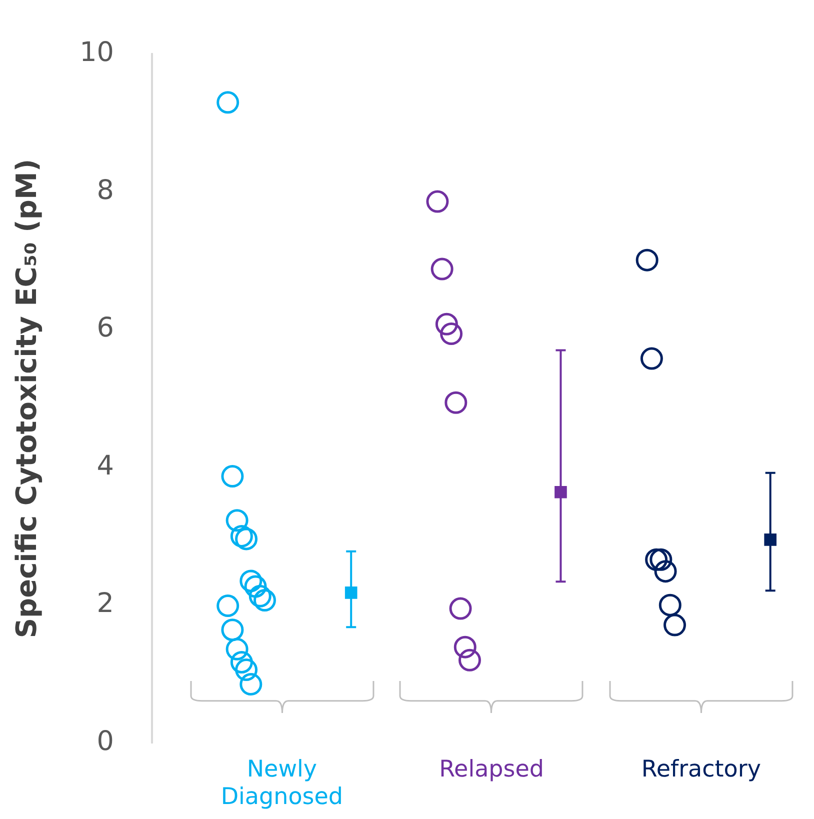 This screenshot has width=814, height=819. I want to click on x-tick-label: Refractory, so click(701, 769).